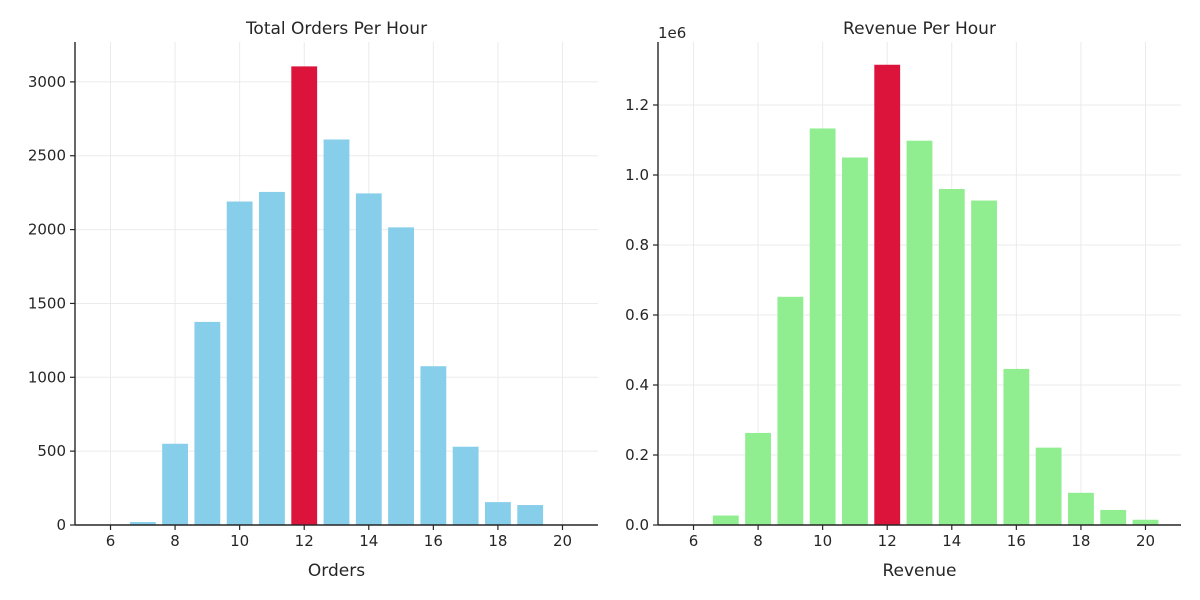  Describe the element at coordinates (562, 541) in the screenshot. I see `chart-1-x-tick-label: 20` at that location.